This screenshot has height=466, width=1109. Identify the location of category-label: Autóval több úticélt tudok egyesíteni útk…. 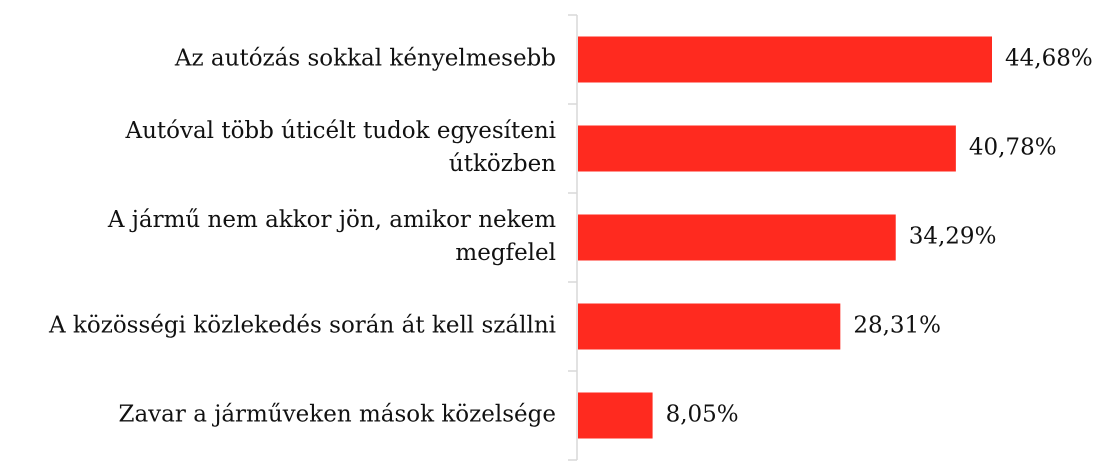
(340, 147).